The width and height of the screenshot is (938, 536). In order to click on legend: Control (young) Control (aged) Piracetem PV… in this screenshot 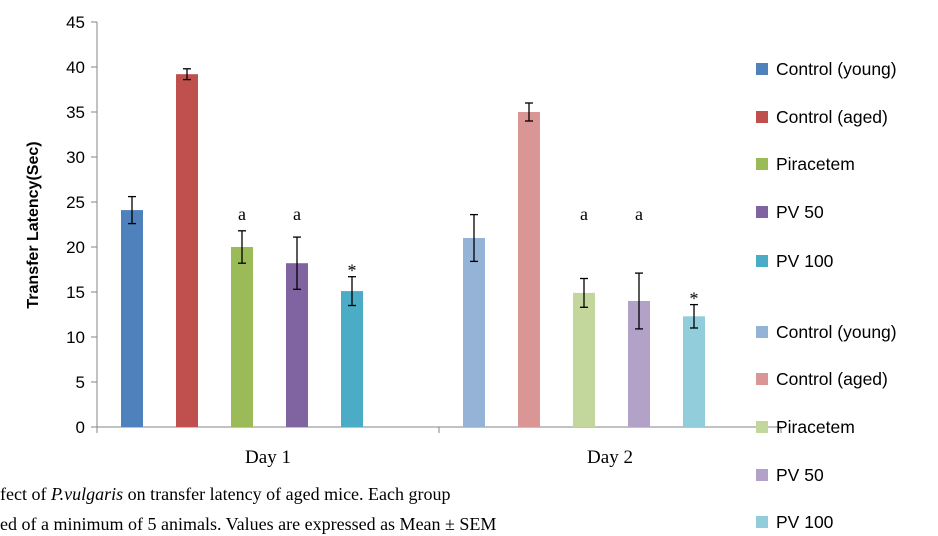, I will do `click(826, 295)`.